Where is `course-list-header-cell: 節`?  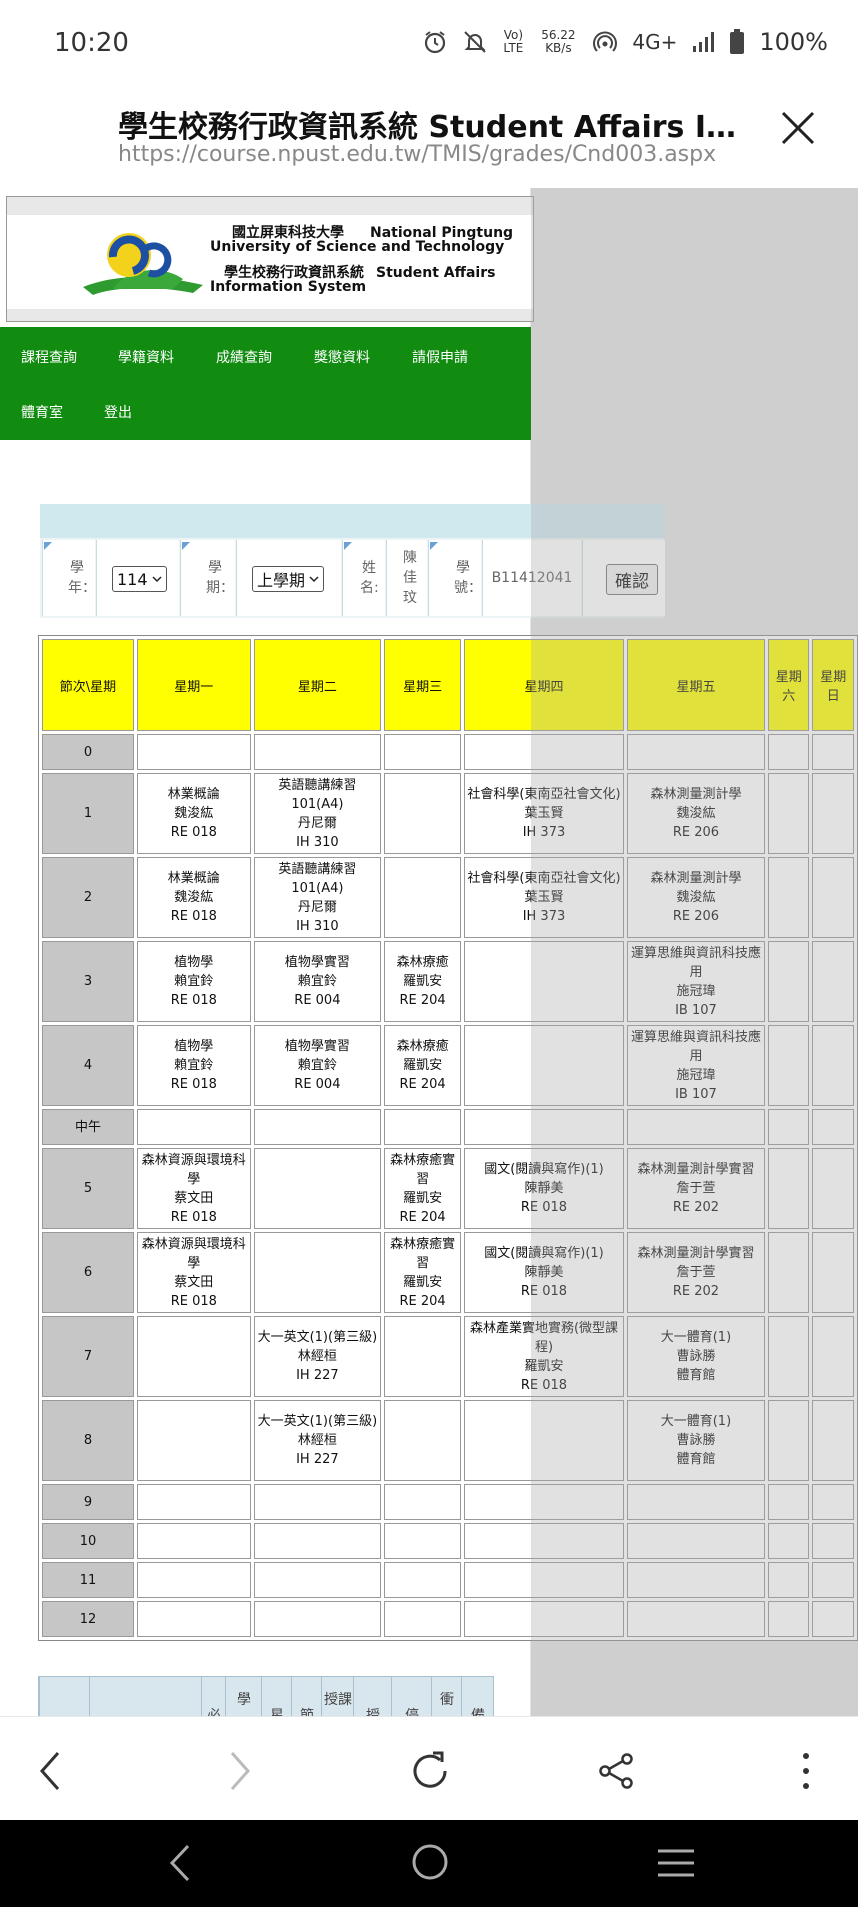 course-list-header-cell: 節 is located at coordinates (306, 1696).